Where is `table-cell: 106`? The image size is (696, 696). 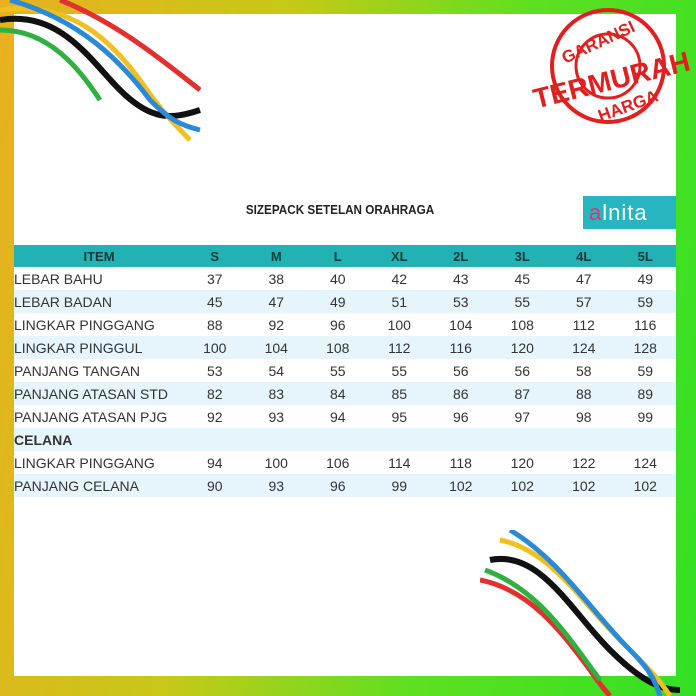 table-cell: 106 is located at coordinates (338, 462).